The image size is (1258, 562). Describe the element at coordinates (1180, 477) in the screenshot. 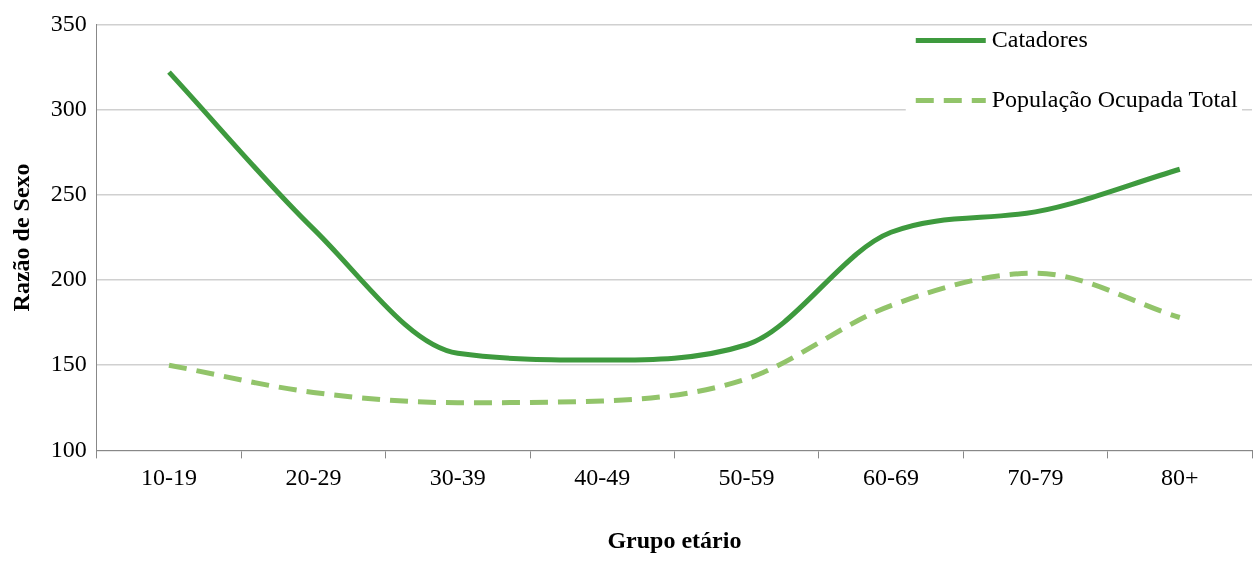

I see `x-tick-label: 80+` at that location.